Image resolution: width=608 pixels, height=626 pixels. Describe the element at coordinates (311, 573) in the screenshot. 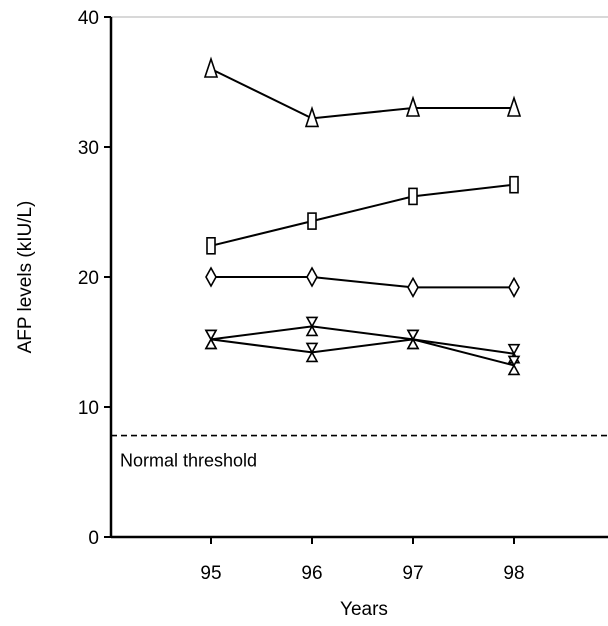

I see `x-tick-label: 96` at that location.